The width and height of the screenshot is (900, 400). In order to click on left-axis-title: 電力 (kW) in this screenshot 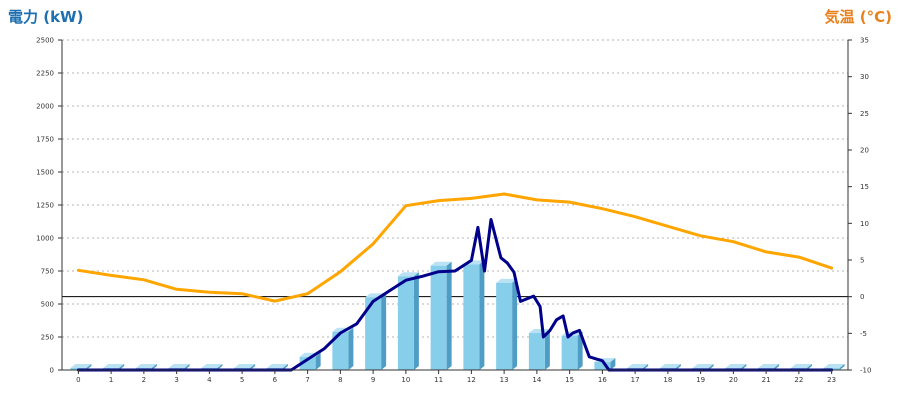, I will do `click(45, 17)`.